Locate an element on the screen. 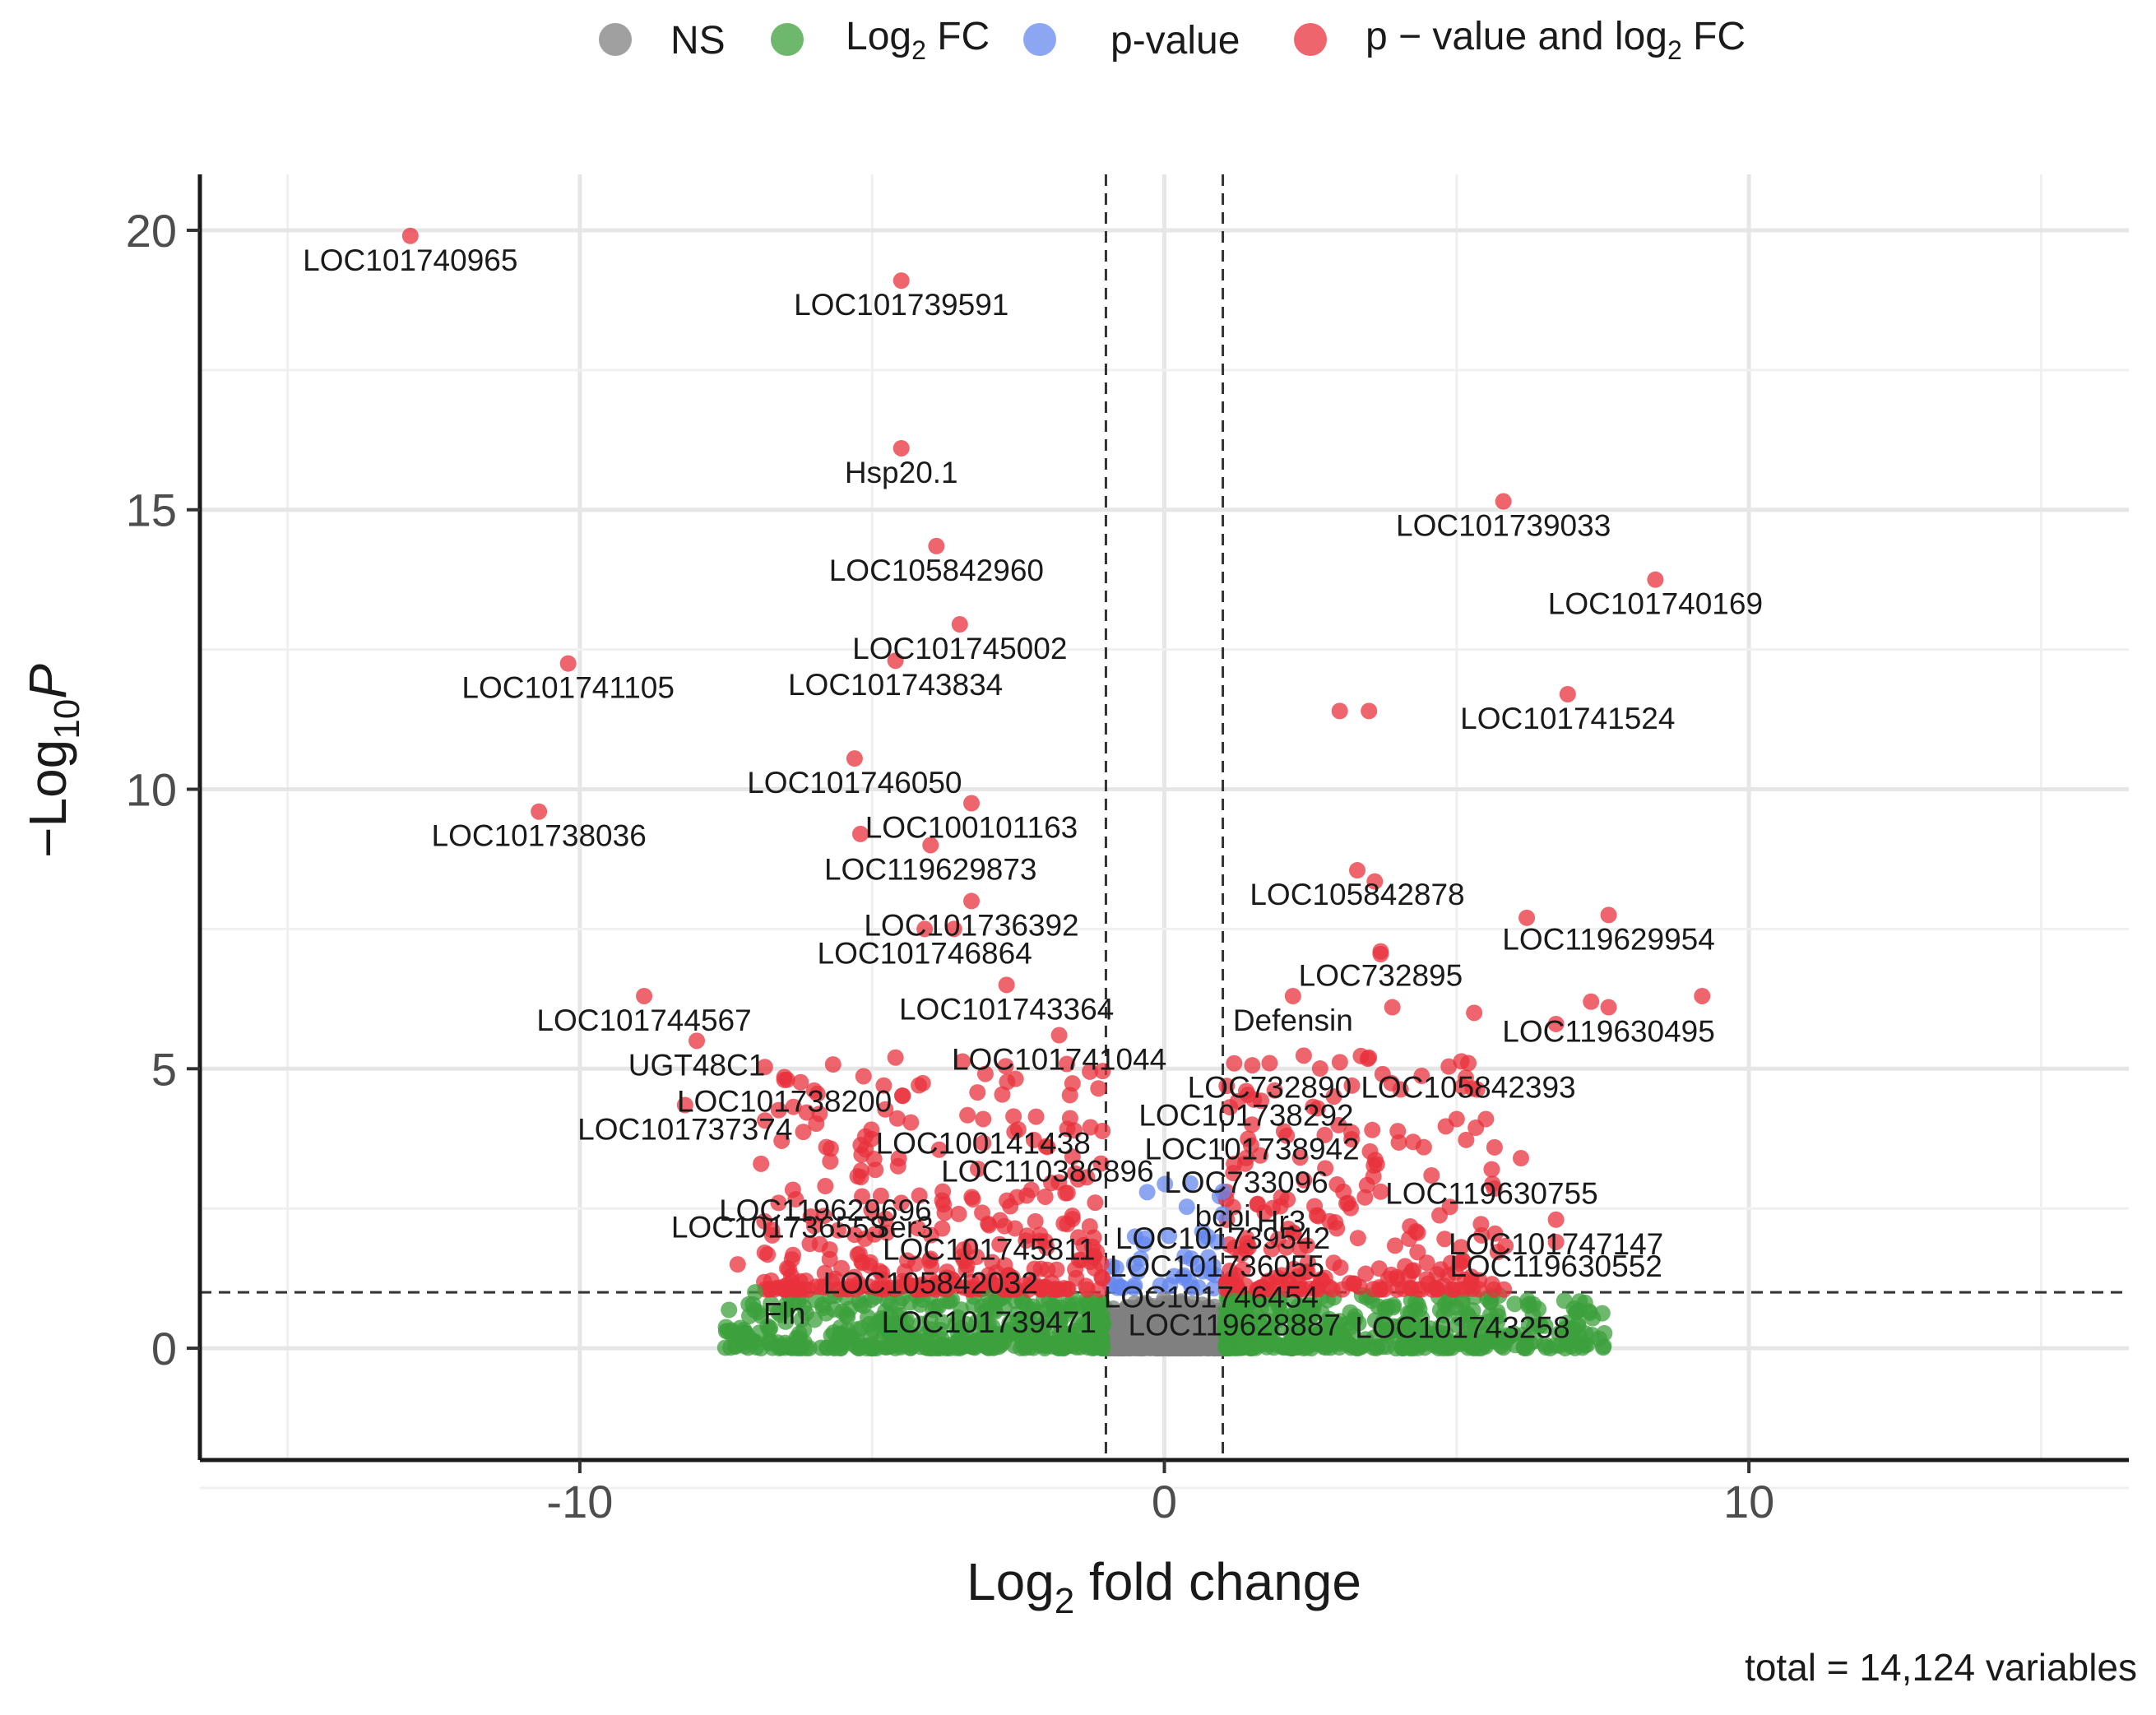 This screenshot has width=2156, height=1715. gene-label: LOC101739542 is located at coordinates (1222, 1238).